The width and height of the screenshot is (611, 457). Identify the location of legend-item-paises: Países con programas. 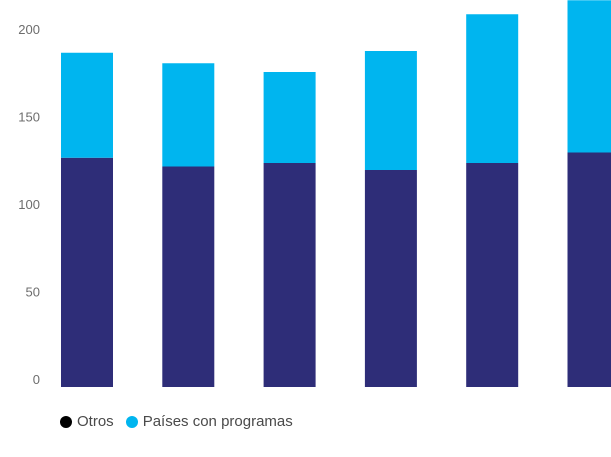
(209, 421).